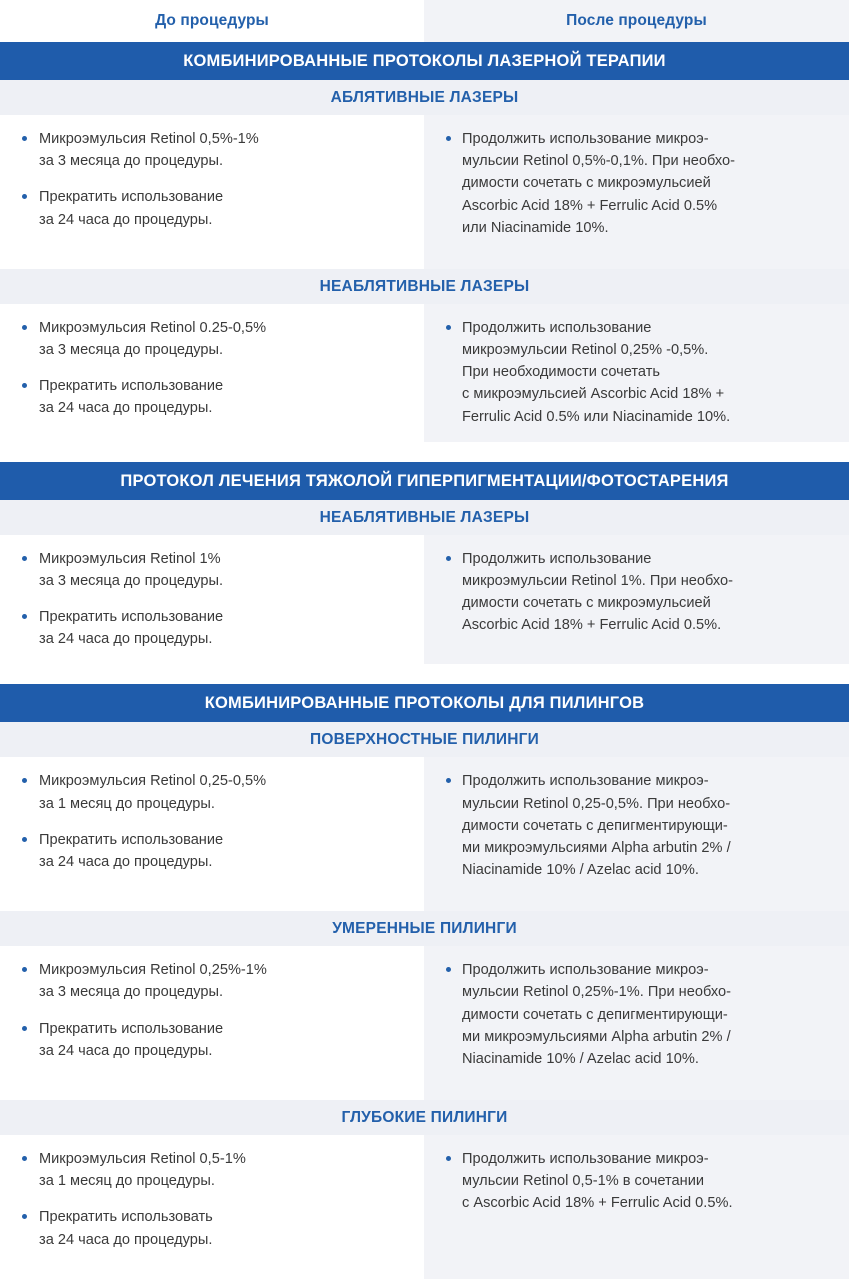 The image size is (849, 1279). Describe the element at coordinates (424, 1118) in the screenshot. I see `group-subheader: ГЛУБОКИЕ ПИЛИНГИ` at that location.